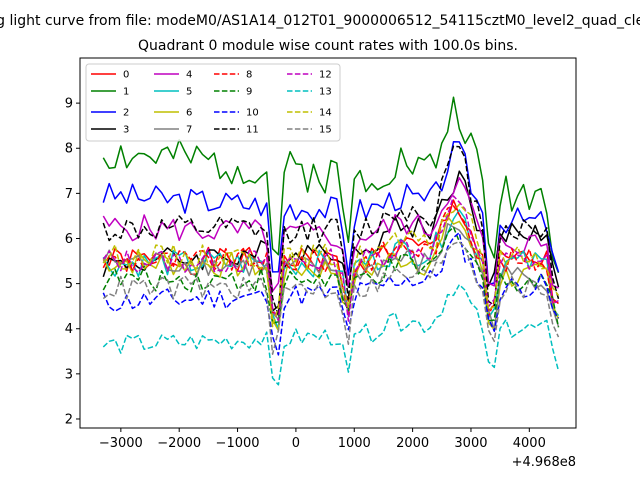 This screenshot has width=640, height=480. What do you see at coordinates (470, 443) in the screenshot?
I see `x-tick-label: 3000` at bounding box center [470, 443].